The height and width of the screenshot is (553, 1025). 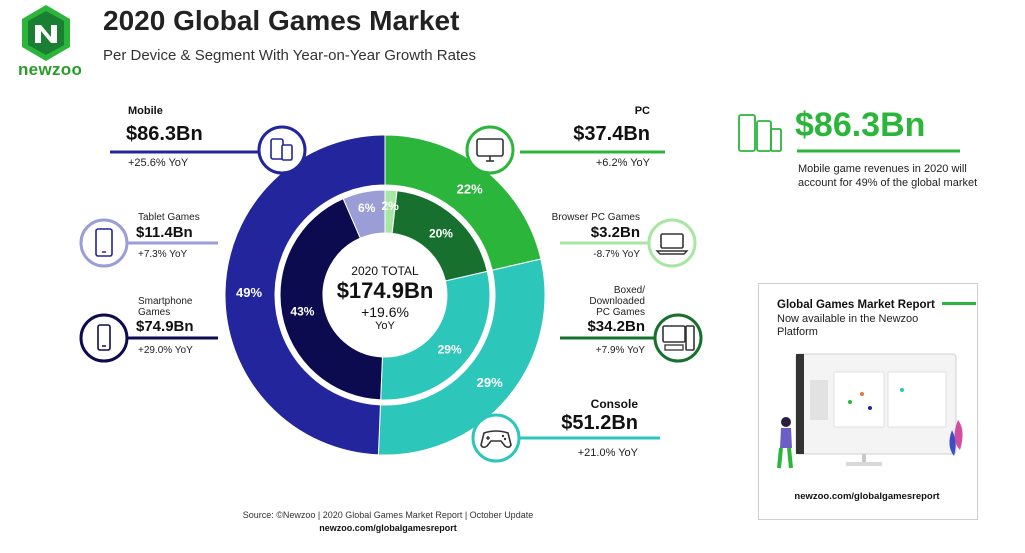 What do you see at coordinates (867, 496) in the screenshot?
I see `promo-url-link: newzoo.com/globalgamesreport` at bounding box center [867, 496].